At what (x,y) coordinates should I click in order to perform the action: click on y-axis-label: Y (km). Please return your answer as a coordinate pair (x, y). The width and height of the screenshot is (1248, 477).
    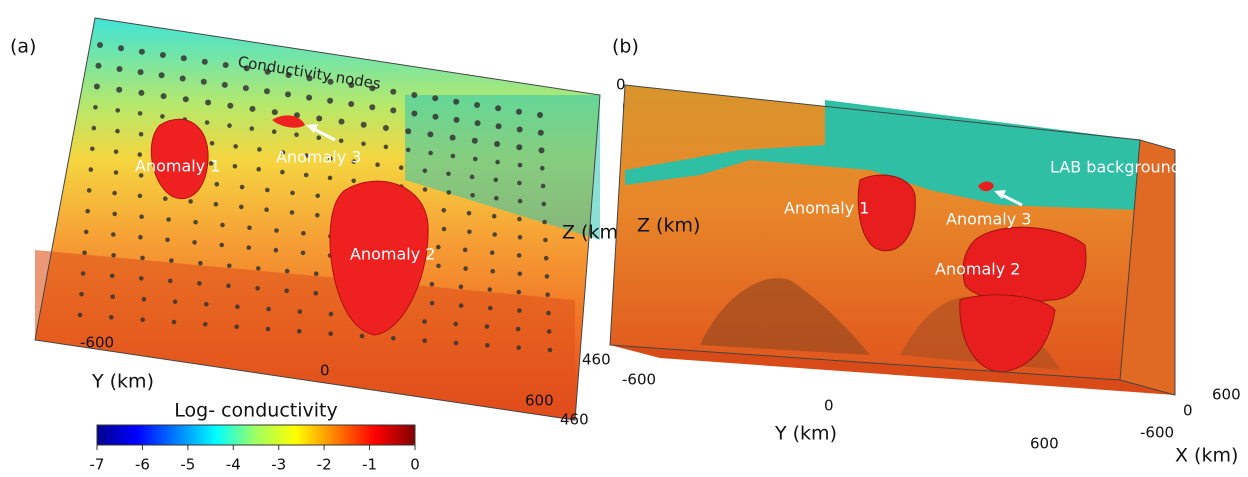
    Looking at the image, I should click on (122, 382).